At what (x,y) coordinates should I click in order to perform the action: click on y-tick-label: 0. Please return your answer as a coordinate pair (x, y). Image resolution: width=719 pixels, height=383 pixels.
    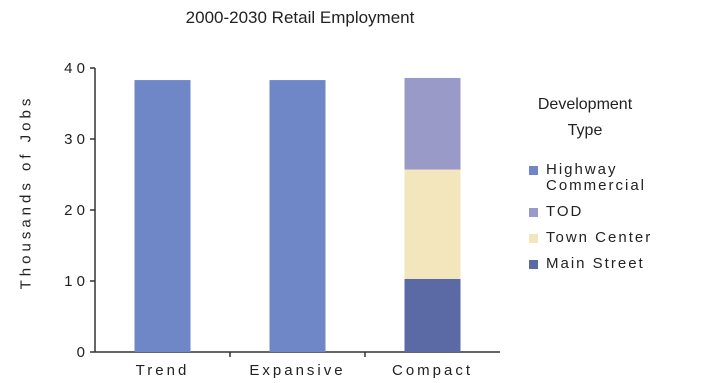
    Looking at the image, I should click on (81, 352).